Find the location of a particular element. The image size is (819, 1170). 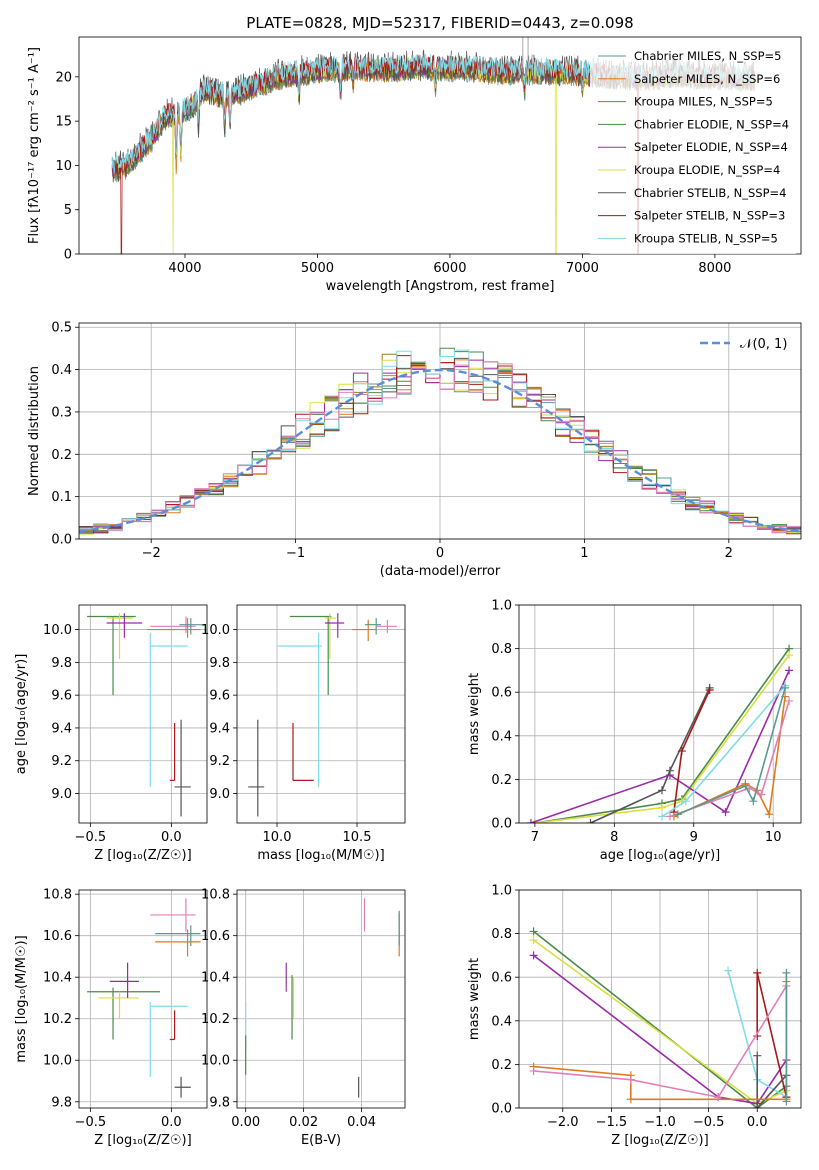

legend: 𝒩(0, 1) is located at coordinates (743, 344).